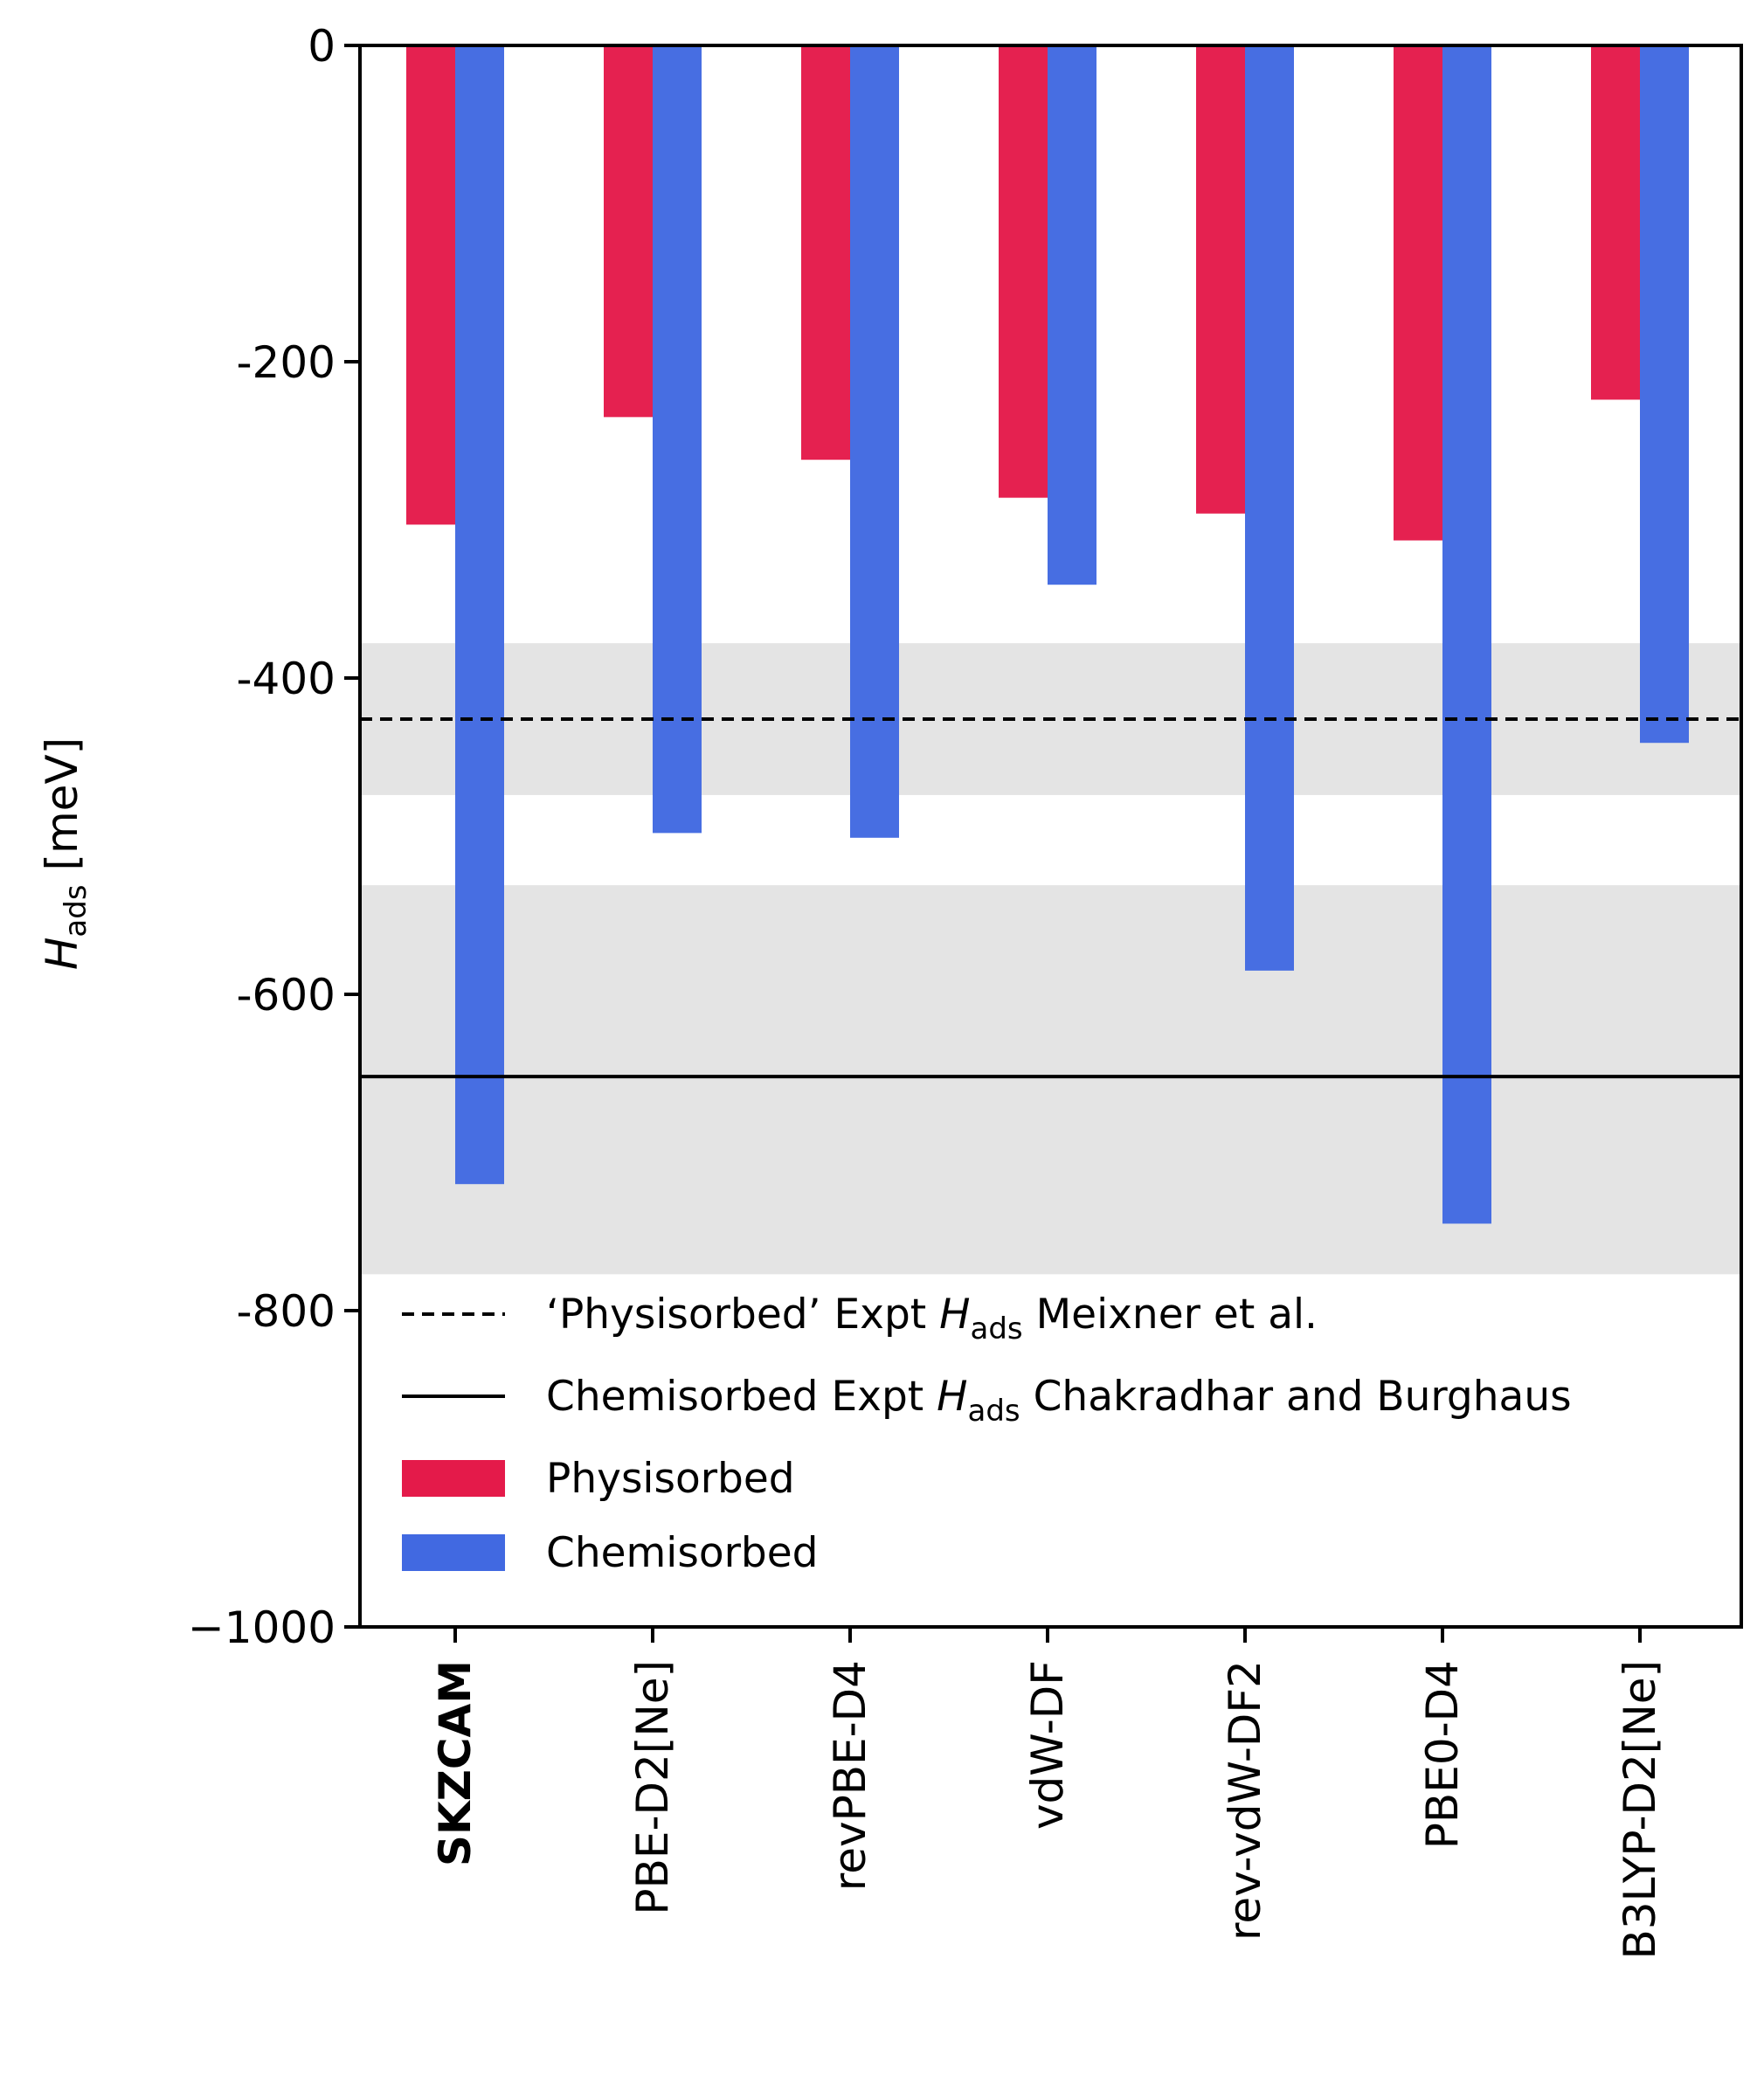 Image resolution: width=1764 pixels, height=2097 pixels. What do you see at coordinates (286, 363) in the screenshot?
I see `y-tick-label: -200` at bounding box center [286, 363].